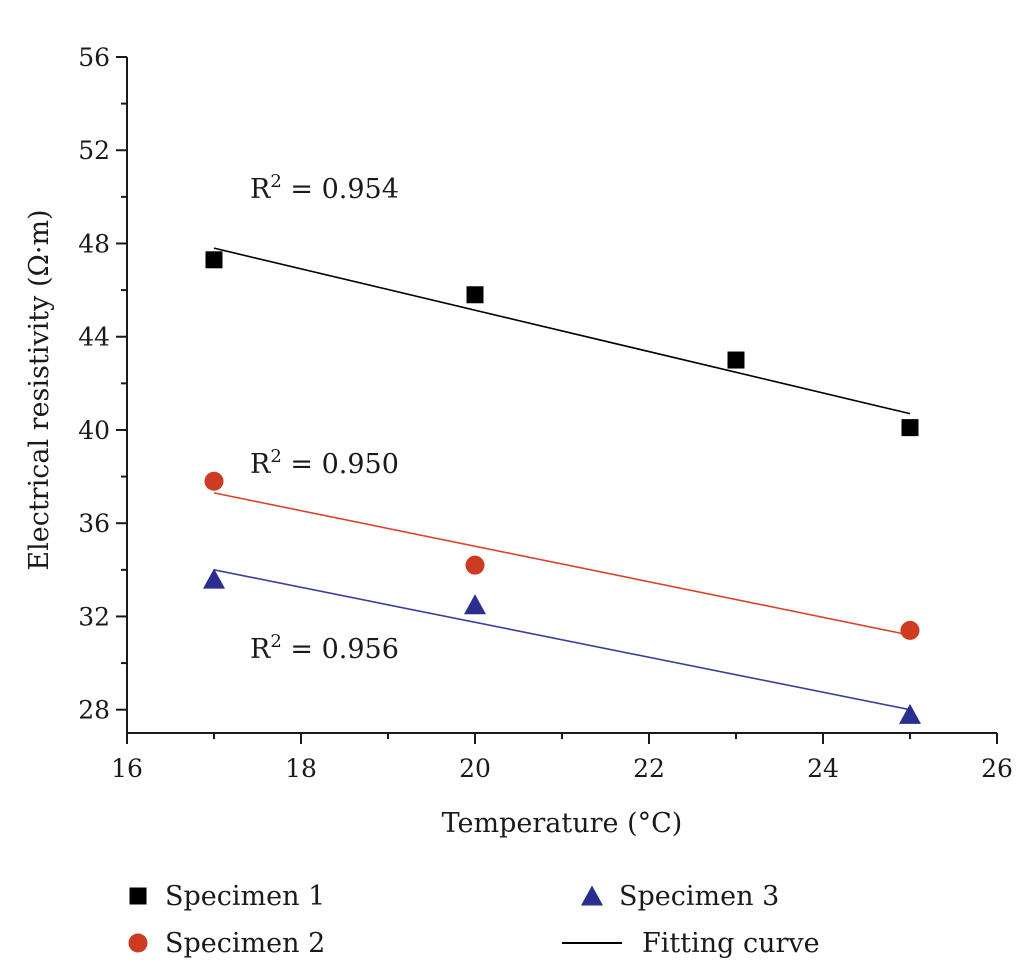 Image resolution: width=1024 pixels, height=971 pixels. I want to click on r2-label-specimen-1: R2 = 0.954, so click(324, 188).